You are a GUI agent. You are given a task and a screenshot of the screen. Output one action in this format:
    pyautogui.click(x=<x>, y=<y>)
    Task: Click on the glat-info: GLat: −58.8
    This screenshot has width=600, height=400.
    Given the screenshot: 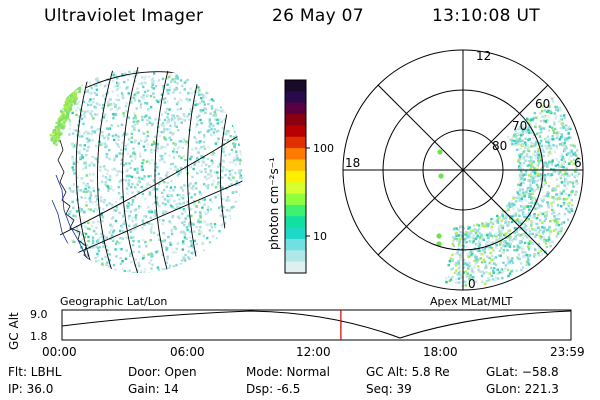 What is the action you would take?
    pyautogui.click(x=522, y=372)
    